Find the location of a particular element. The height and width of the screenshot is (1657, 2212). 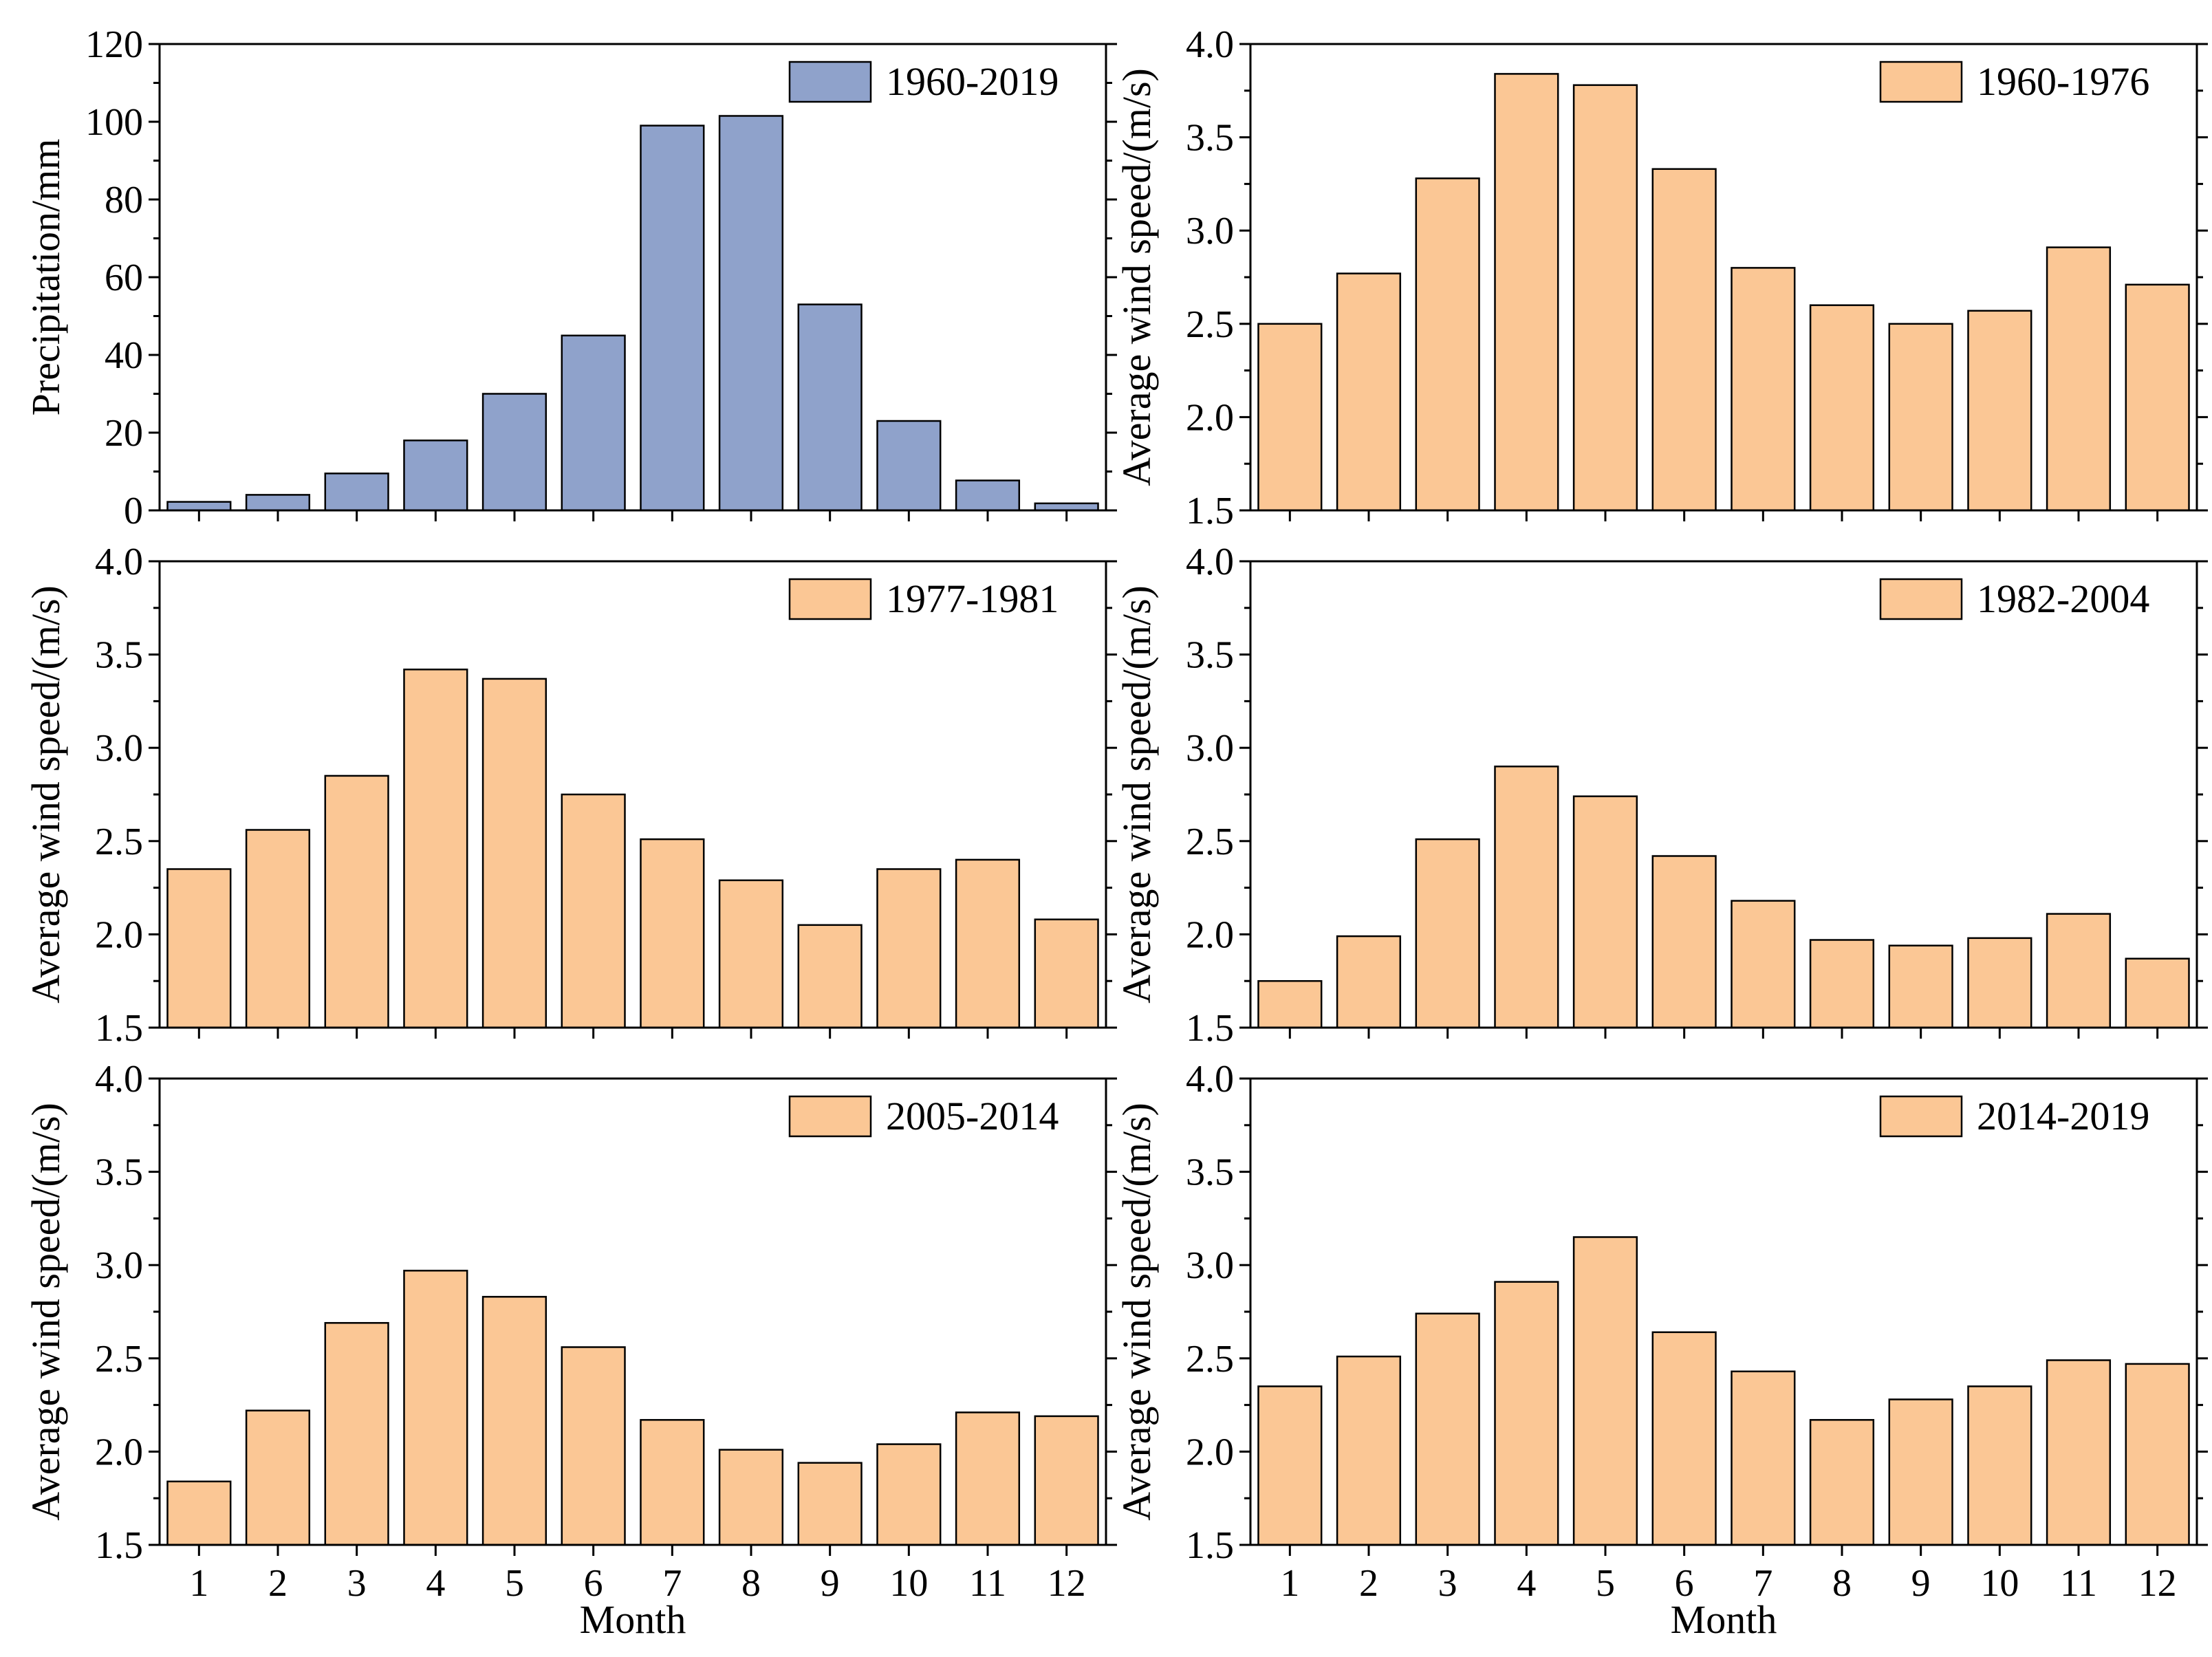

y-tick-label: 100 is located at coordinates (114, 122).